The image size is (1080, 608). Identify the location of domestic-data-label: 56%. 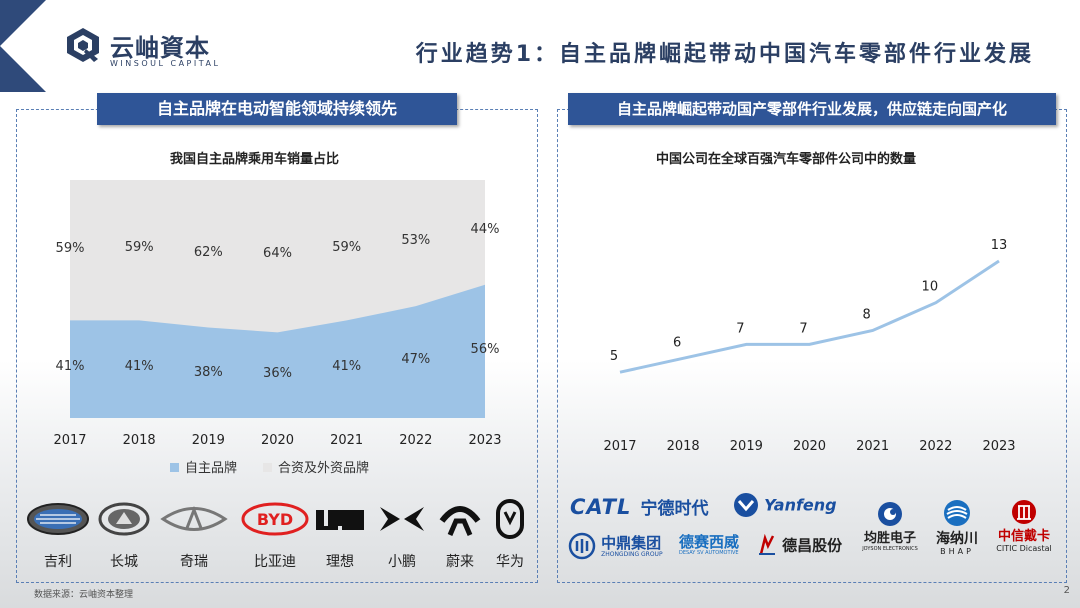
(485, 349).